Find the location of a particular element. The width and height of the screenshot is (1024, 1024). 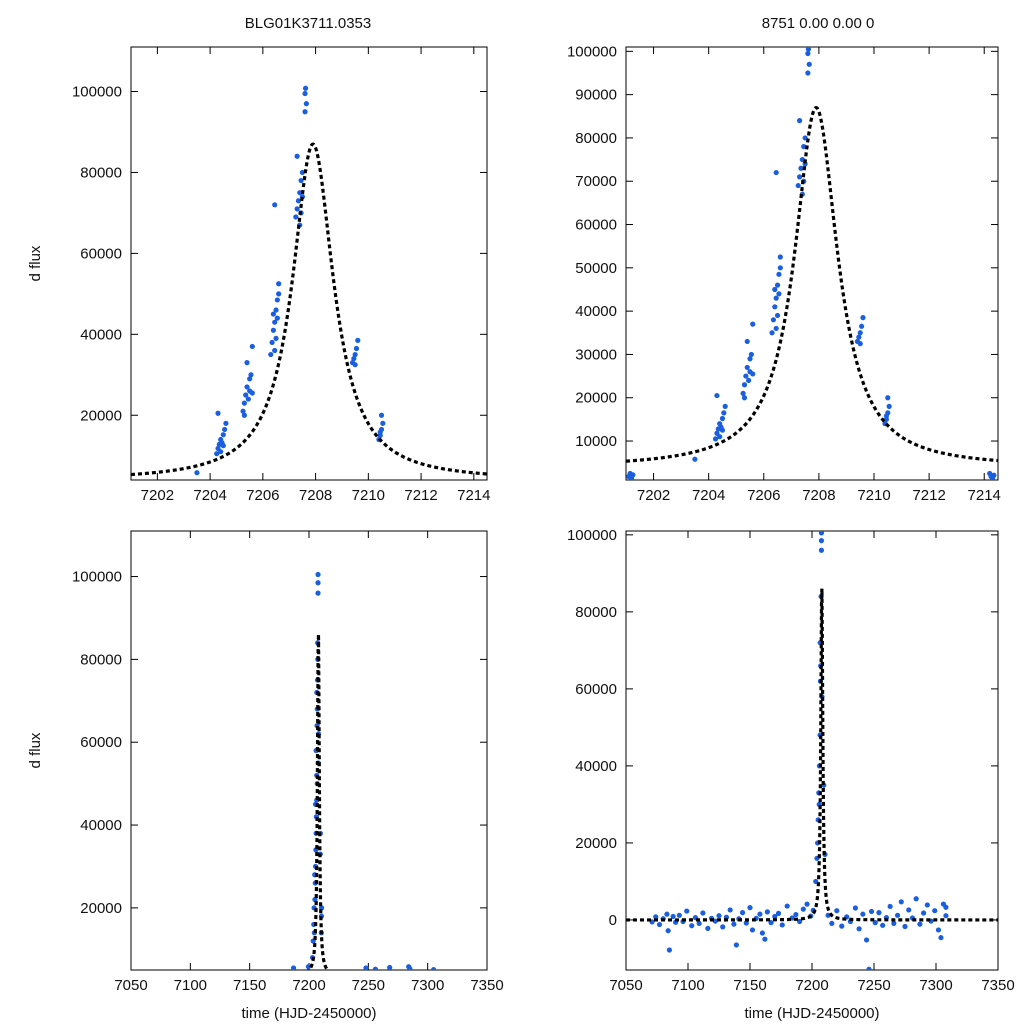

x-tick-label: 7100 is located at coordinates (190, 985).